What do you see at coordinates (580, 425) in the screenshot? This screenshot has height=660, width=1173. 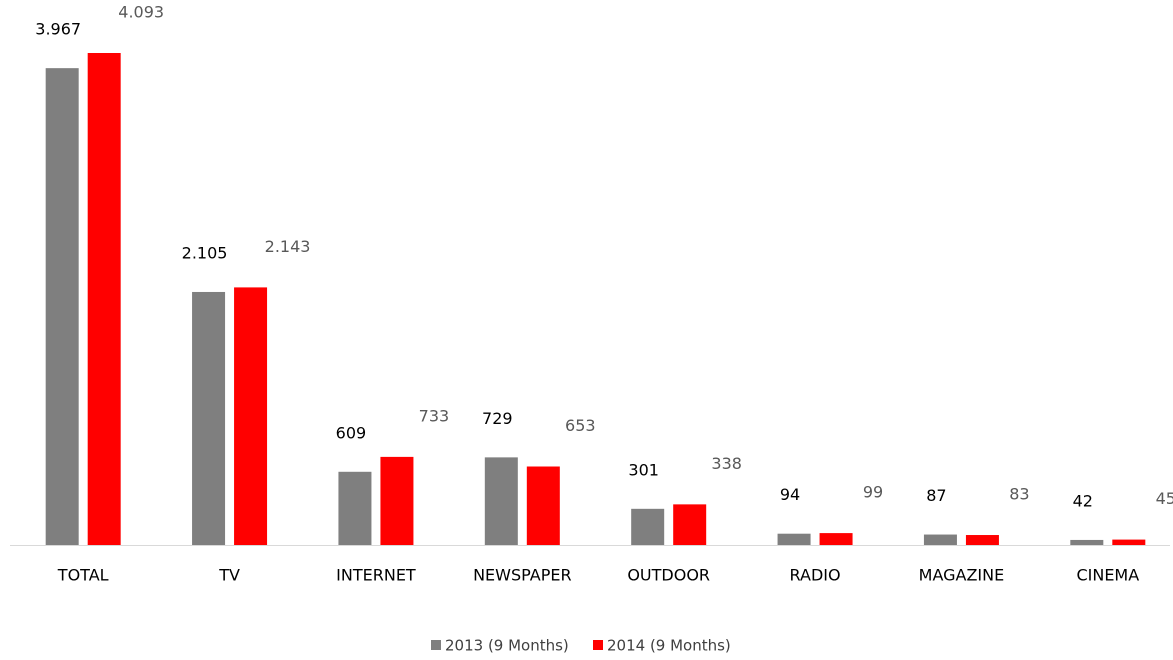 I see `data-label: 653` at bounding box center [580, 425].